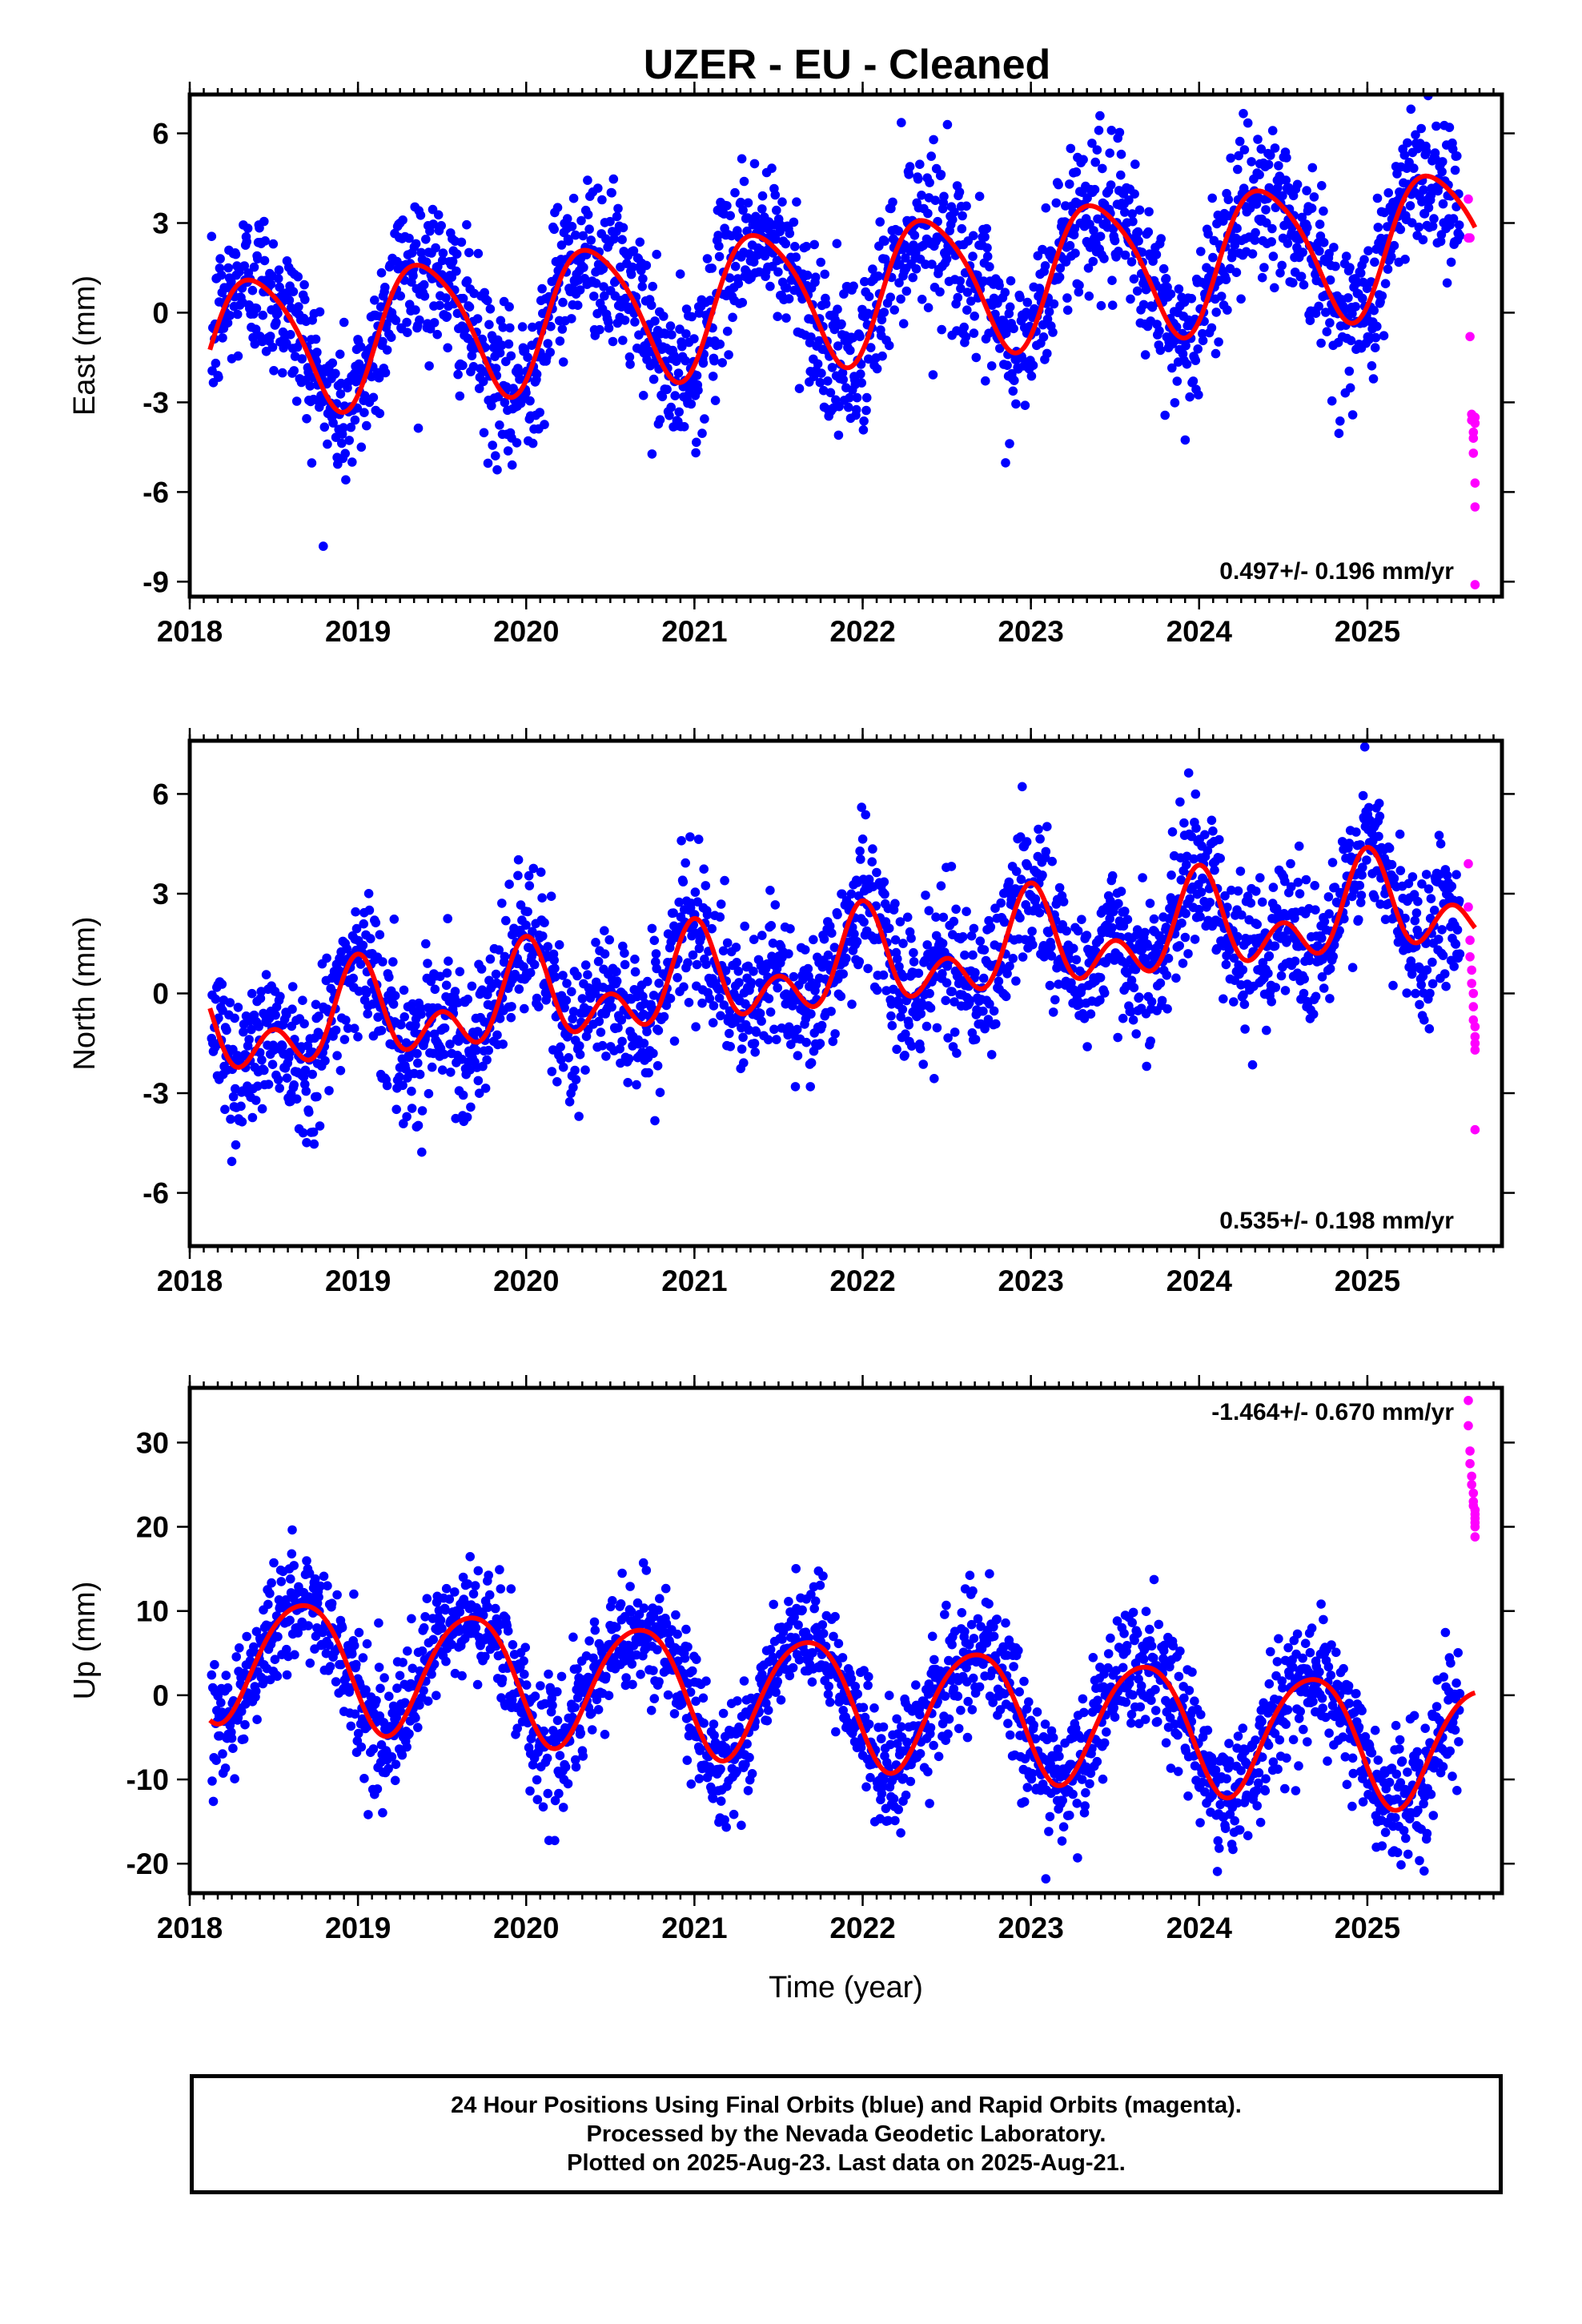 This screenshot has height=2324, width=1582. What do you see at coordinates (161, 794) in the screenshot?
I see `y-tick-label: 6` at bounding box center [161, 794].